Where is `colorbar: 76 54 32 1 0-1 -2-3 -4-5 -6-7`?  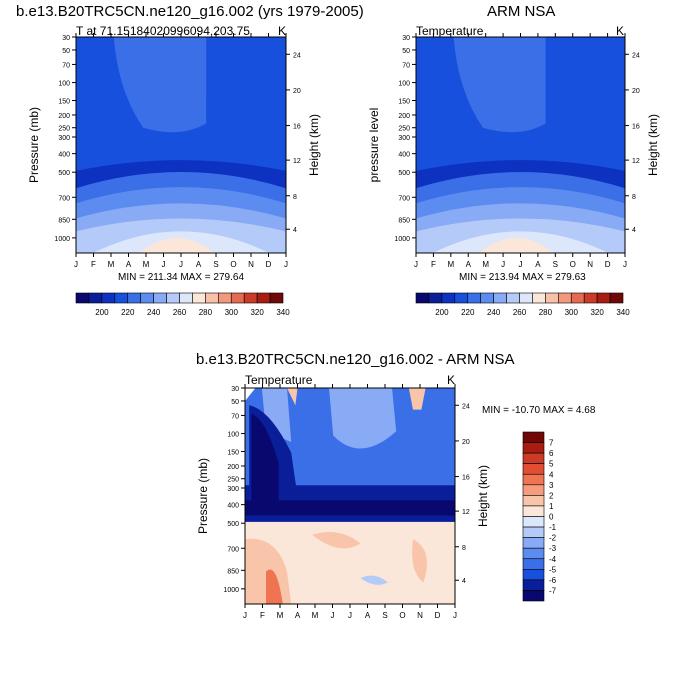
colorbar: 76 54 32 1 0-1 -2-3 -4-5 -6-7 is located at coordinates (539, 516).